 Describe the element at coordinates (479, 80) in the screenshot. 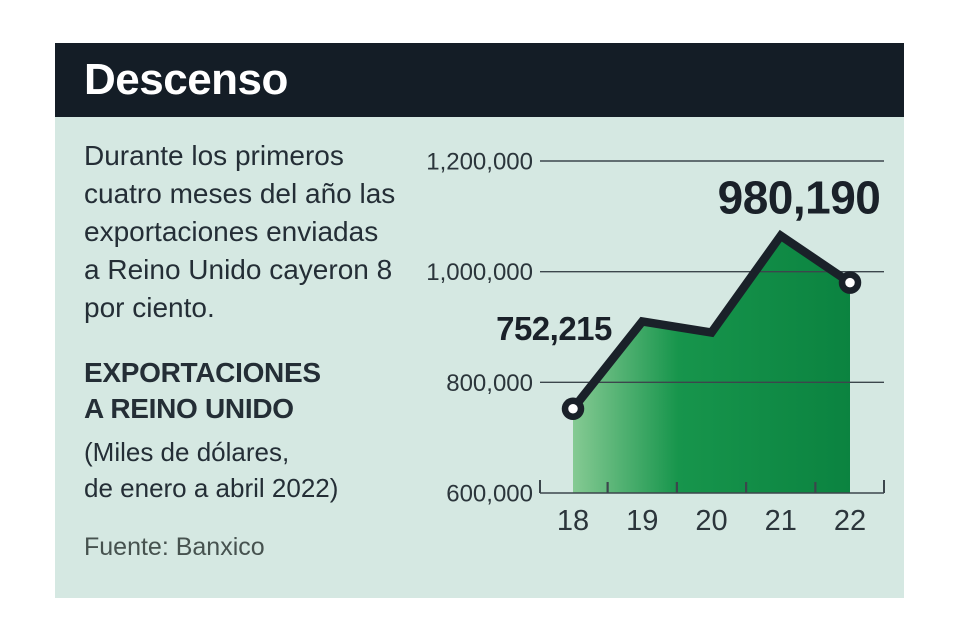

I see `header-bar: Descenso` at that location.